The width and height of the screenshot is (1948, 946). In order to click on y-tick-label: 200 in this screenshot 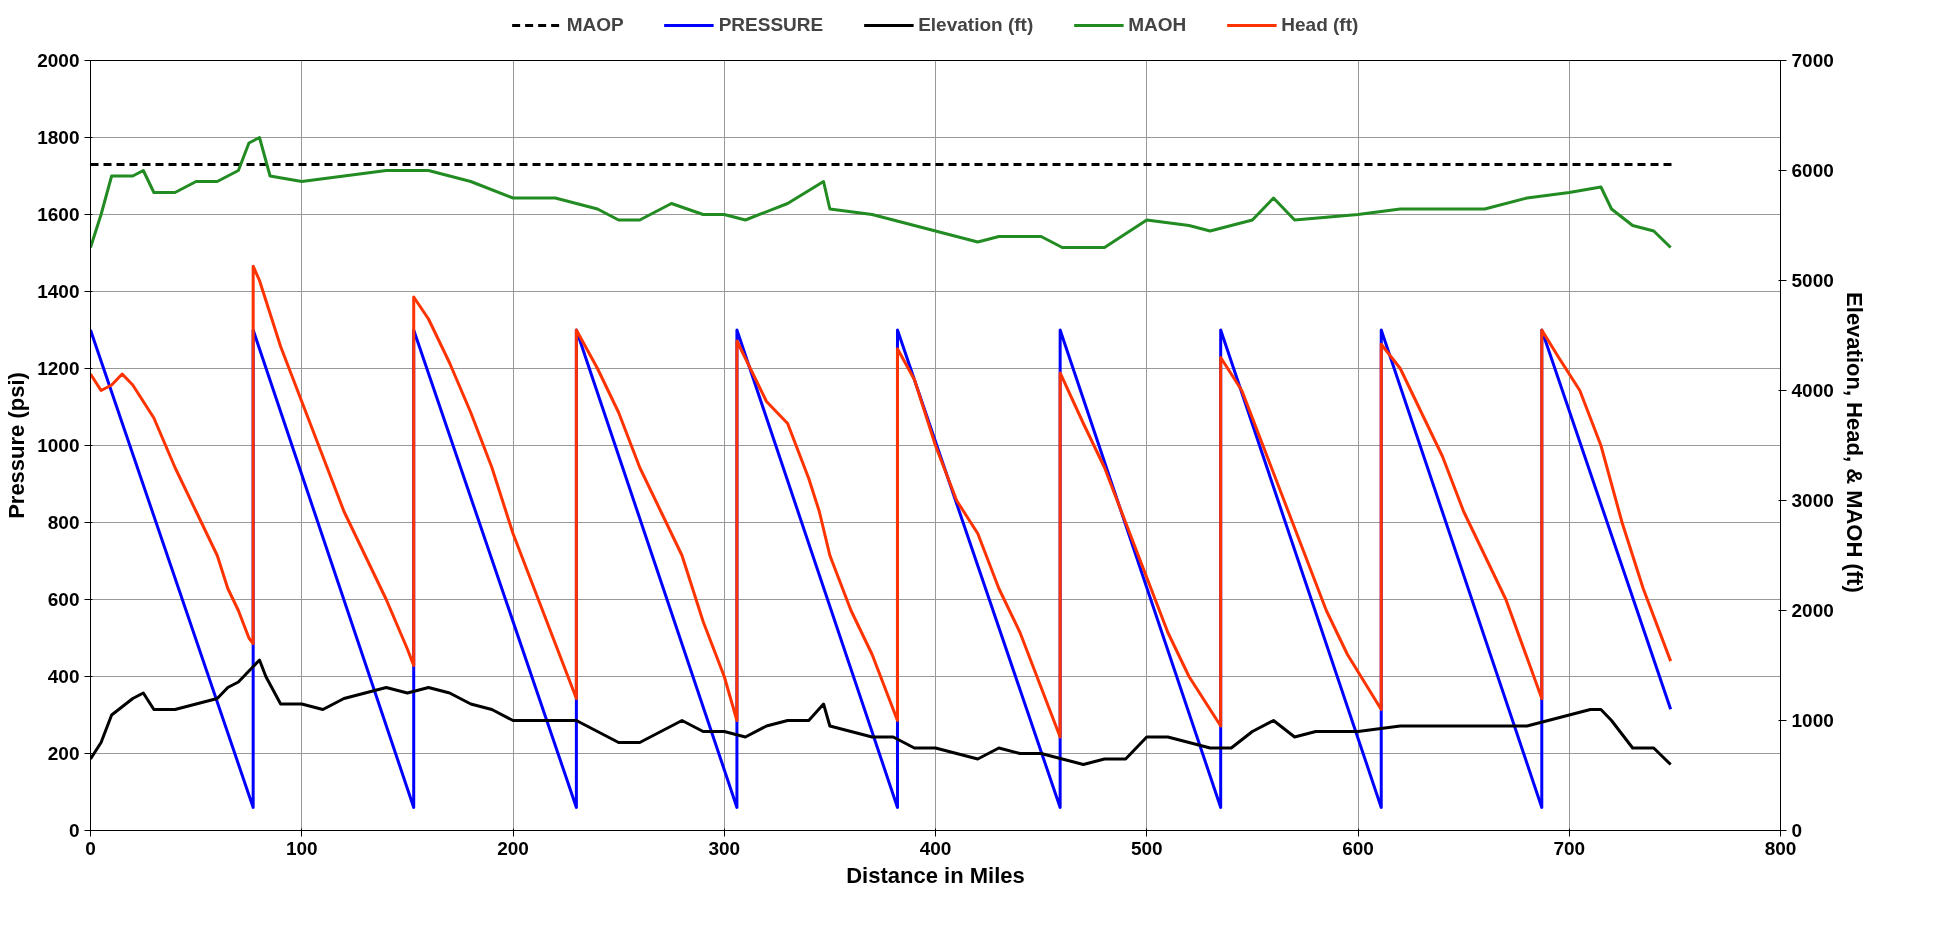, I will do `click(63, 753)`.